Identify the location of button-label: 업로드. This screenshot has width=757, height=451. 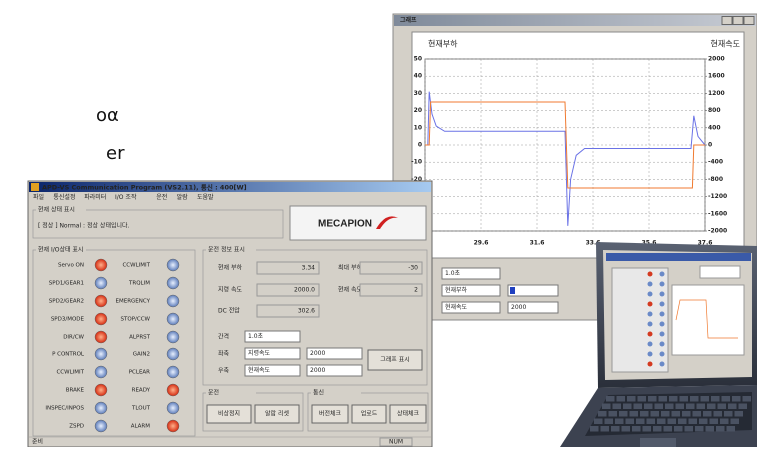
(369, 414).